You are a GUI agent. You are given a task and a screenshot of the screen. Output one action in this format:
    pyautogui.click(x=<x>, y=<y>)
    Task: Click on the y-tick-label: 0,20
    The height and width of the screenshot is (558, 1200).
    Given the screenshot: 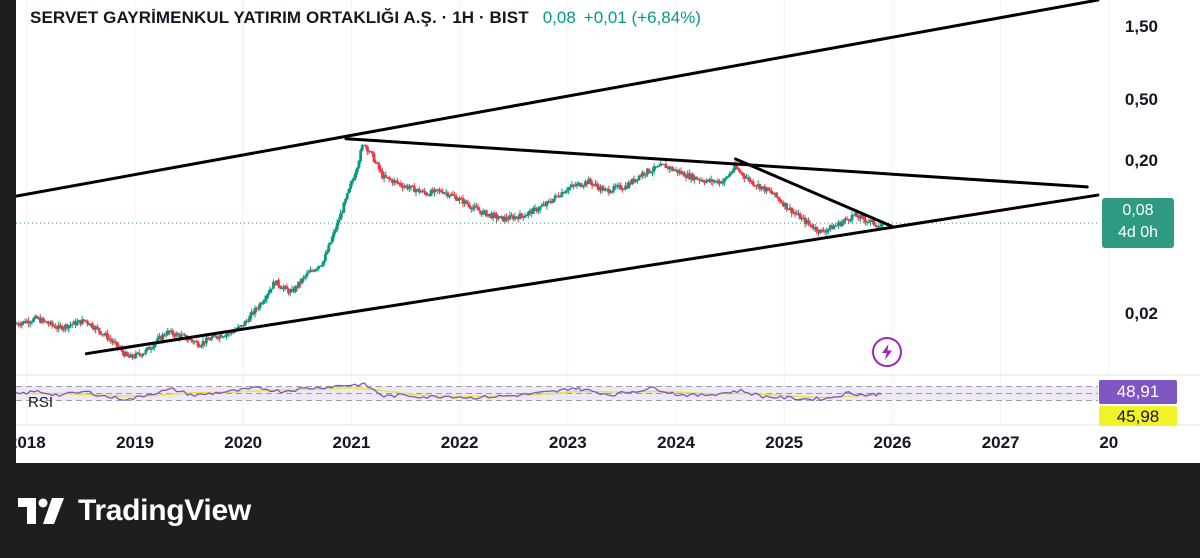 What is the action you would take?
    pyautogui.click(x=1141, y=161)
    